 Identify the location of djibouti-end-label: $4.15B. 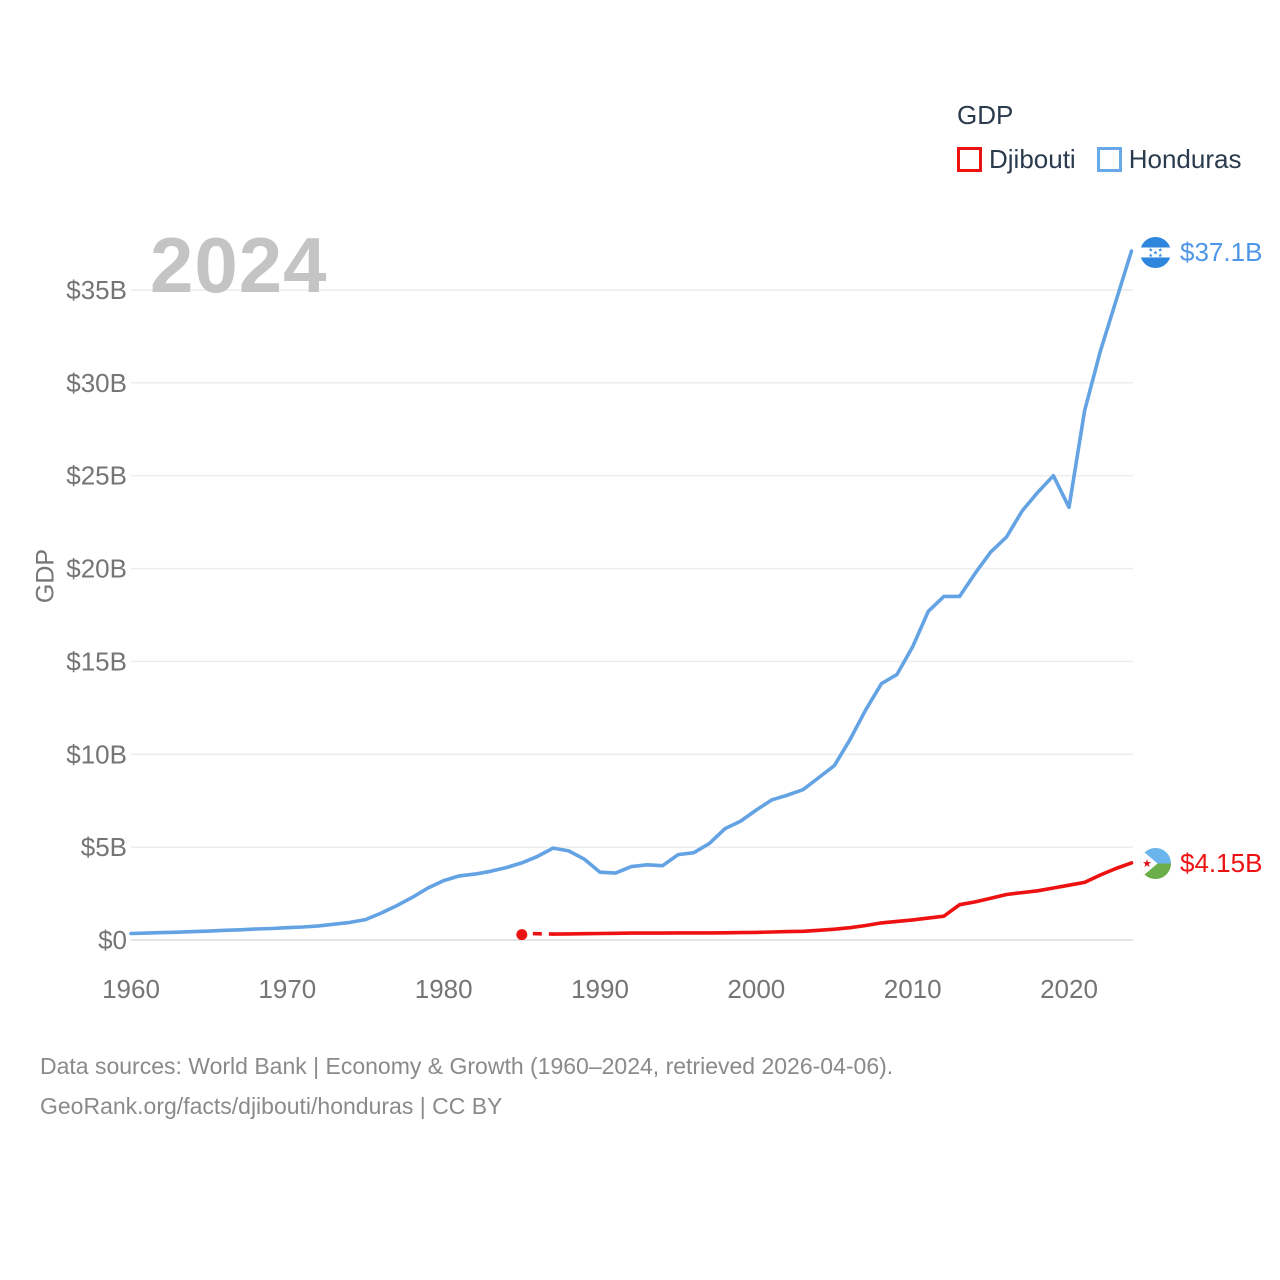
(1201, 863).